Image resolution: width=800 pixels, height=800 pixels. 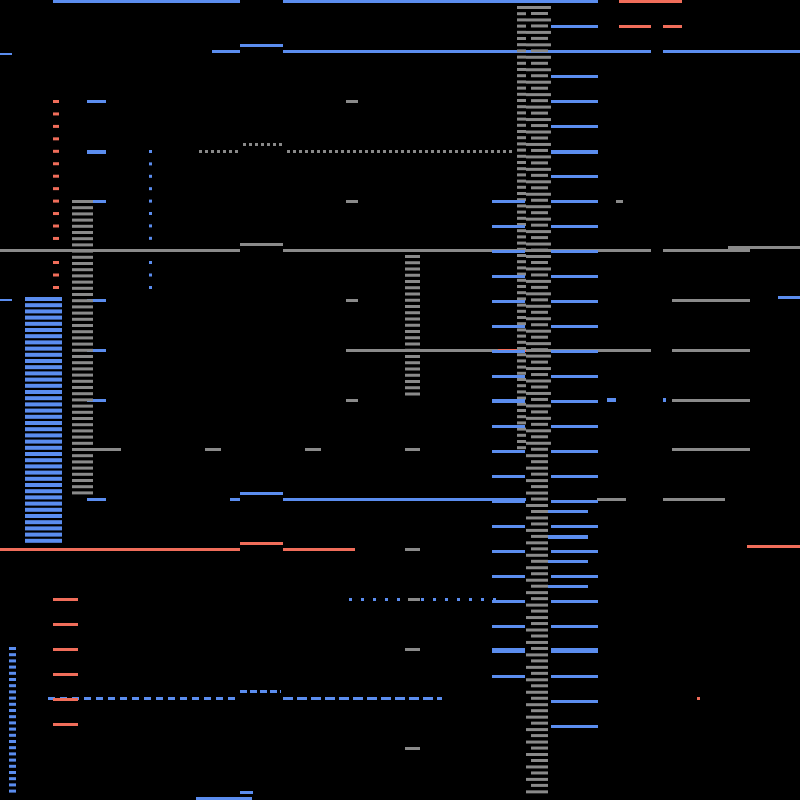 I want to click on blue-bottom-stripe, so click(x=12, y=748).